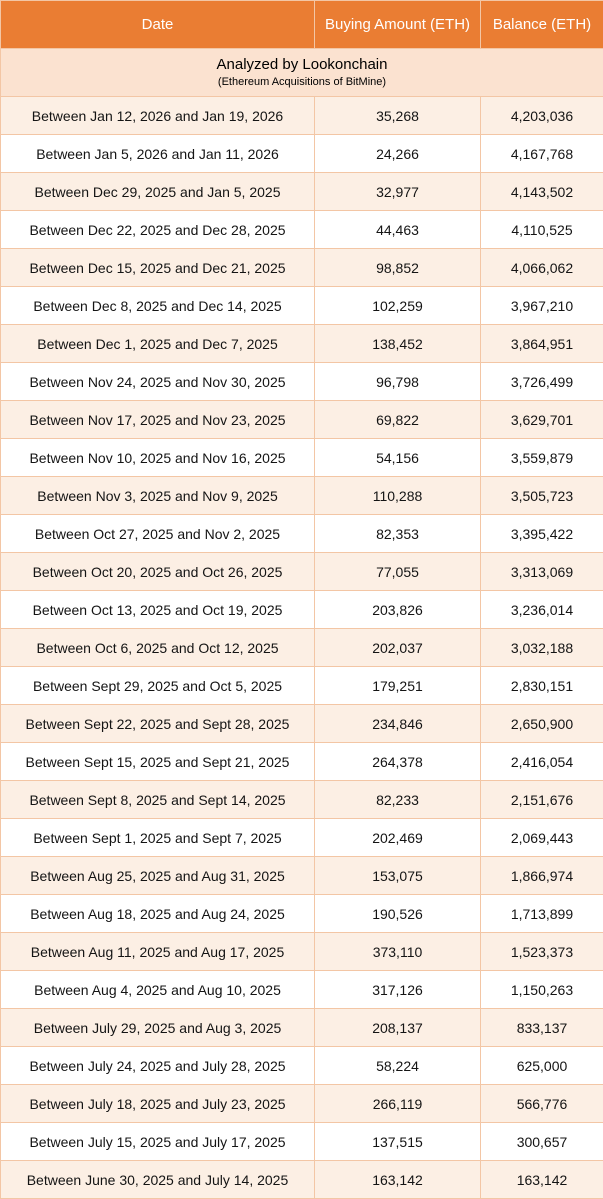 The image size is (603, 1199). Describe the element at coordinates (397, 1027) in the screenshot. I see `buying-amount-cell: 208,137` at that location.